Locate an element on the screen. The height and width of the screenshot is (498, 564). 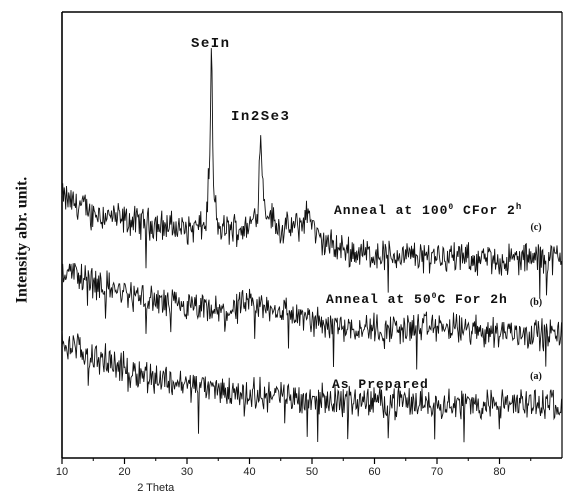
peak-annotation: SeIn is located at coordinates (211, 44).